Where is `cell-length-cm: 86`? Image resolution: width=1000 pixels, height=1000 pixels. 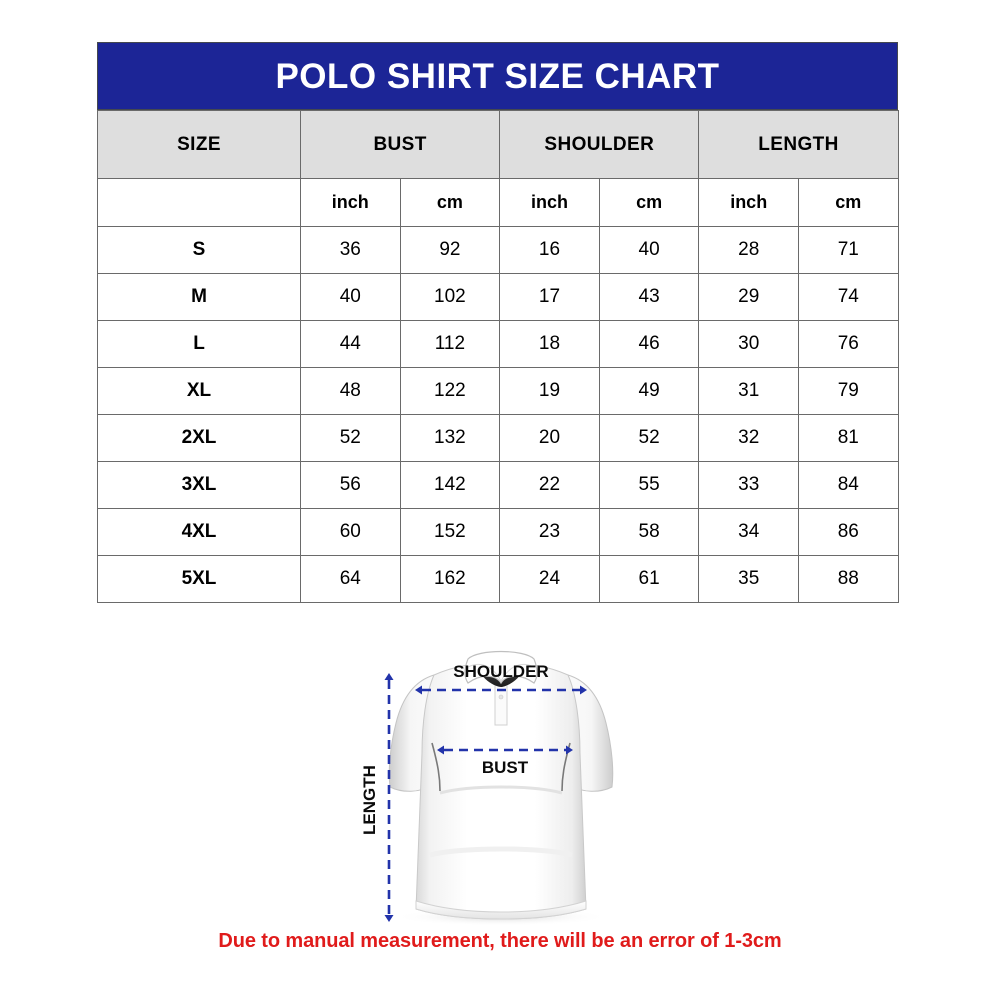
cell-length-cm: 86 is located at coordinates (848, 532).